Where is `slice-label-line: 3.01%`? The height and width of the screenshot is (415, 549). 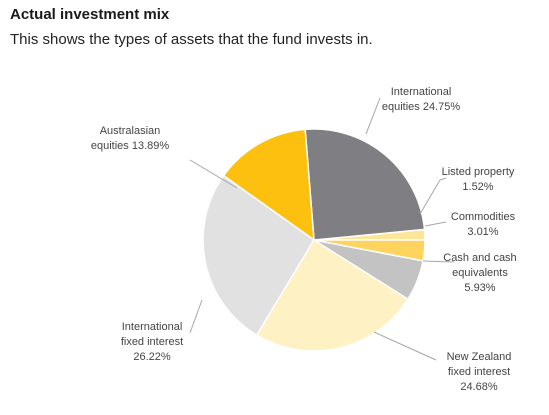 slice-label-line: 3.01% is located at coordinates (482, 232).